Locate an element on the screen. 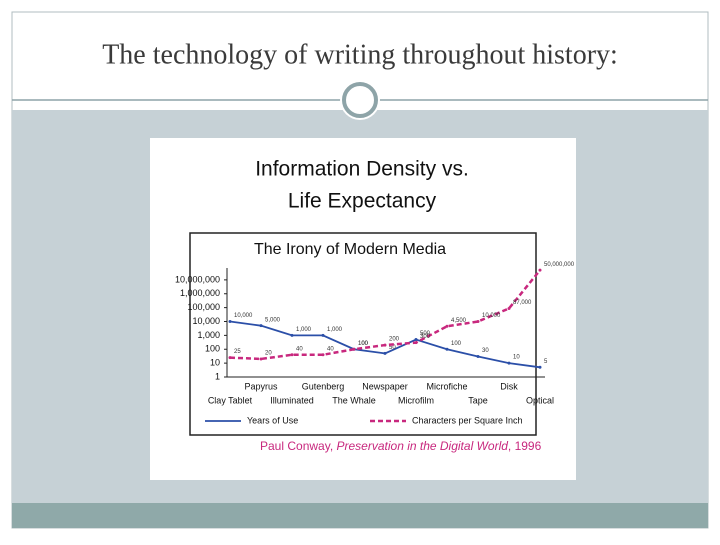 The width and height of the screenshot is (720, 545). y-tick-label: 1 is located at coordinates (217, 376).